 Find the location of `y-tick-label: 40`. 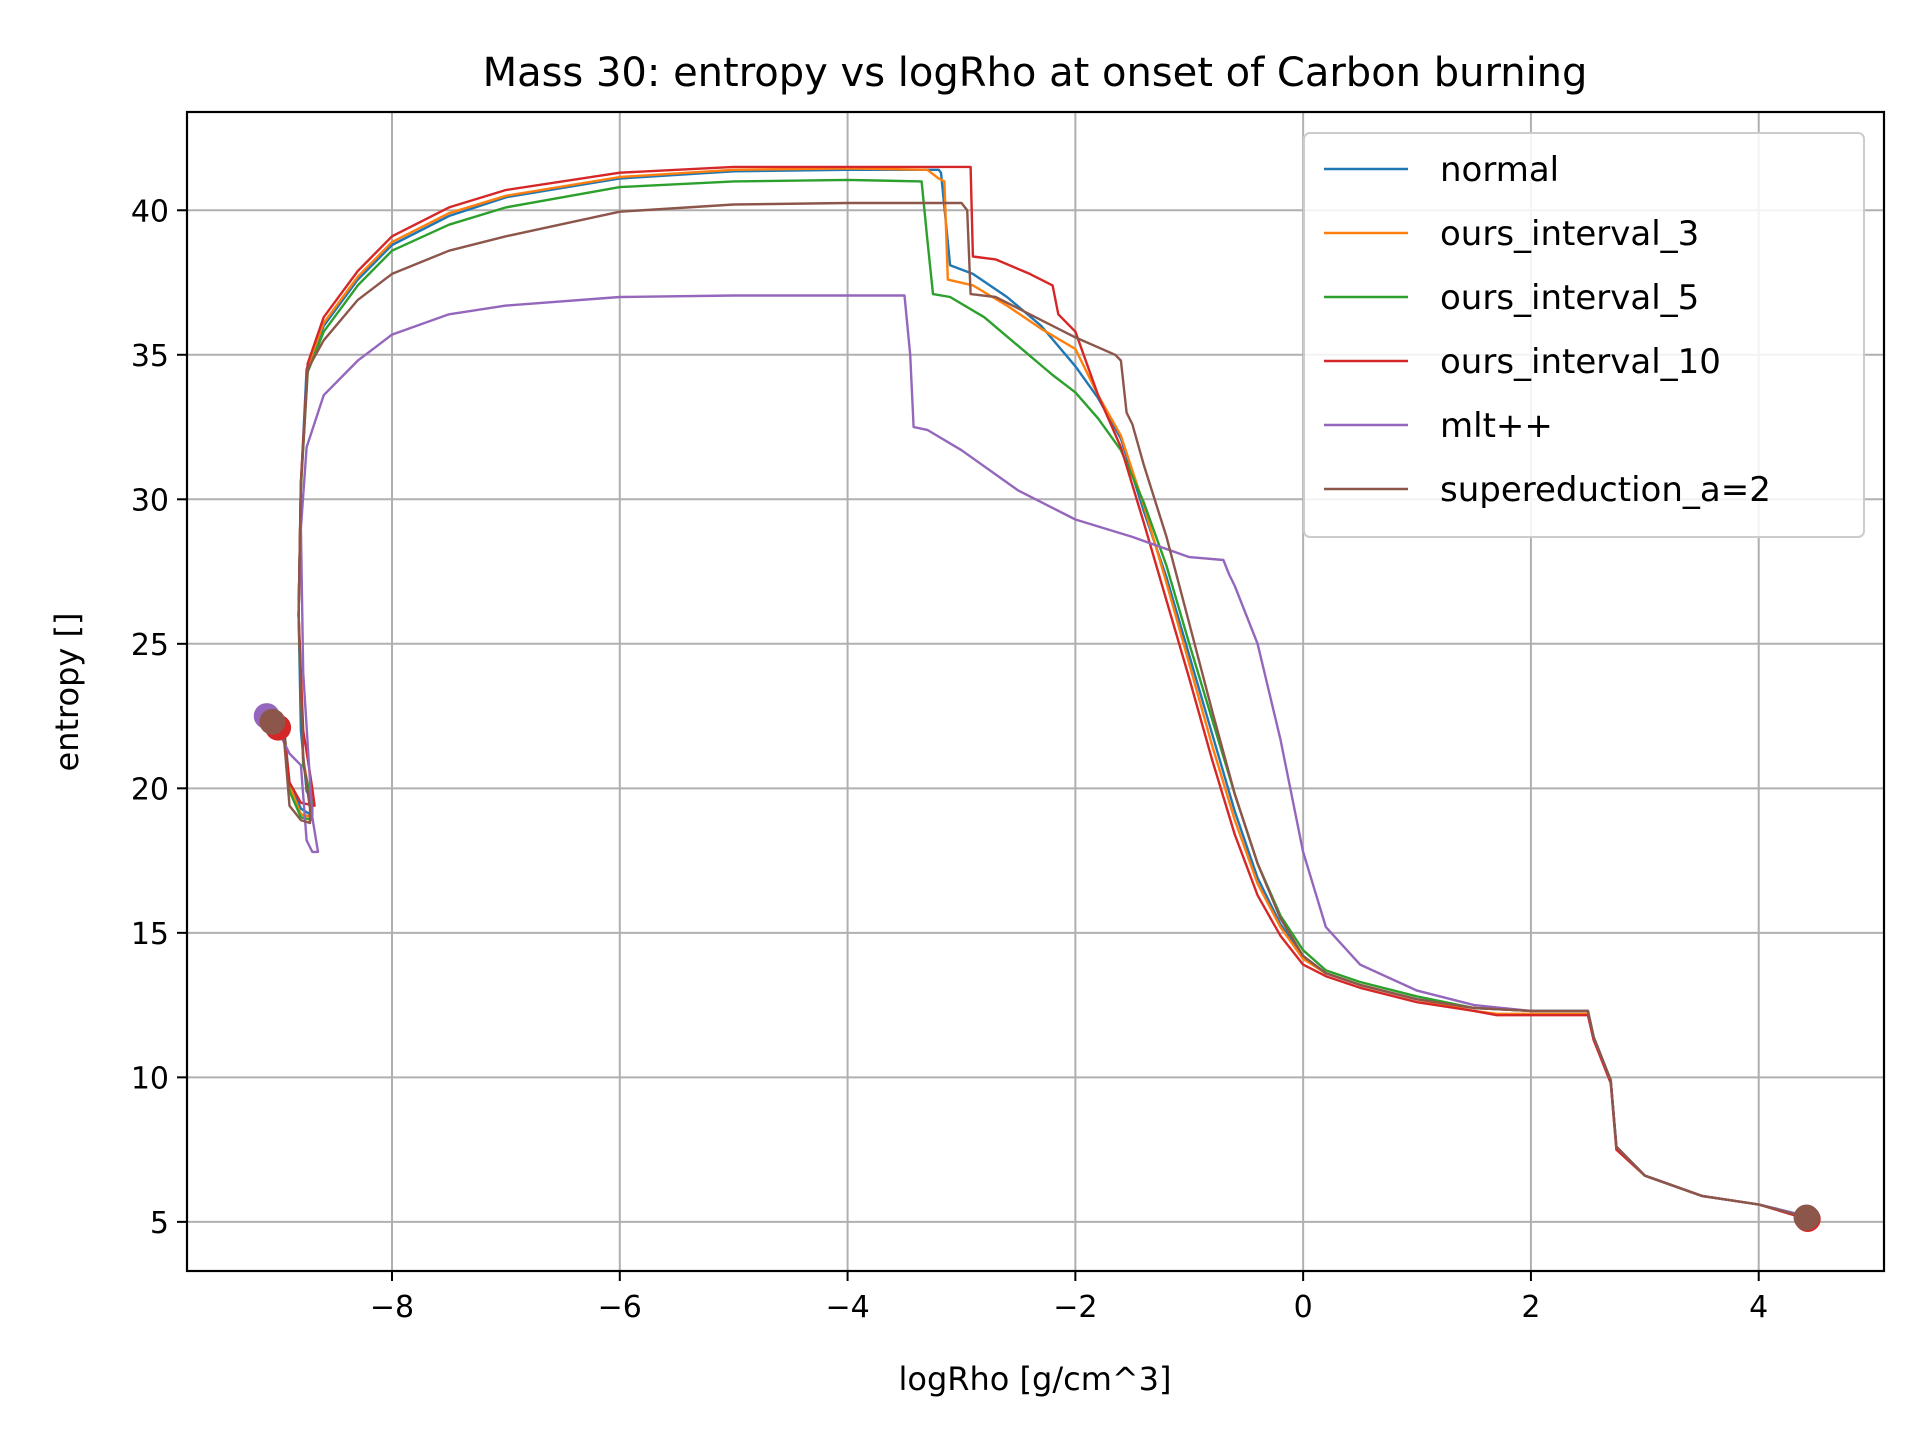

y-tick-label: 40 is located at coordinates (150, 211).